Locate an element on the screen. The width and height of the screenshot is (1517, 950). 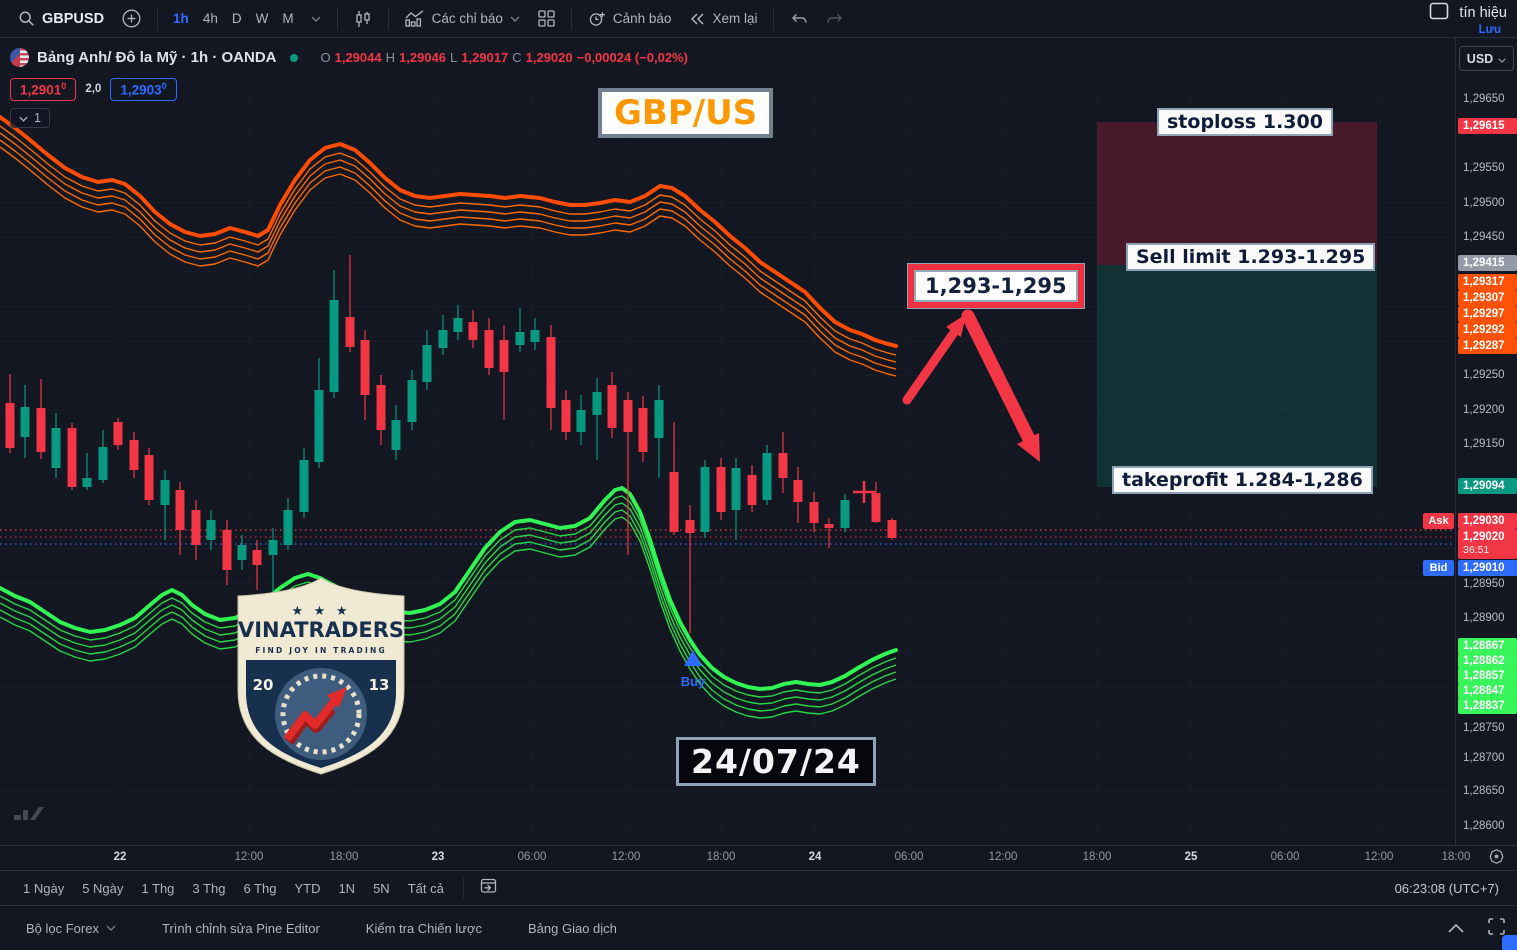
rewind-icon is located at coordinates (697, 19).